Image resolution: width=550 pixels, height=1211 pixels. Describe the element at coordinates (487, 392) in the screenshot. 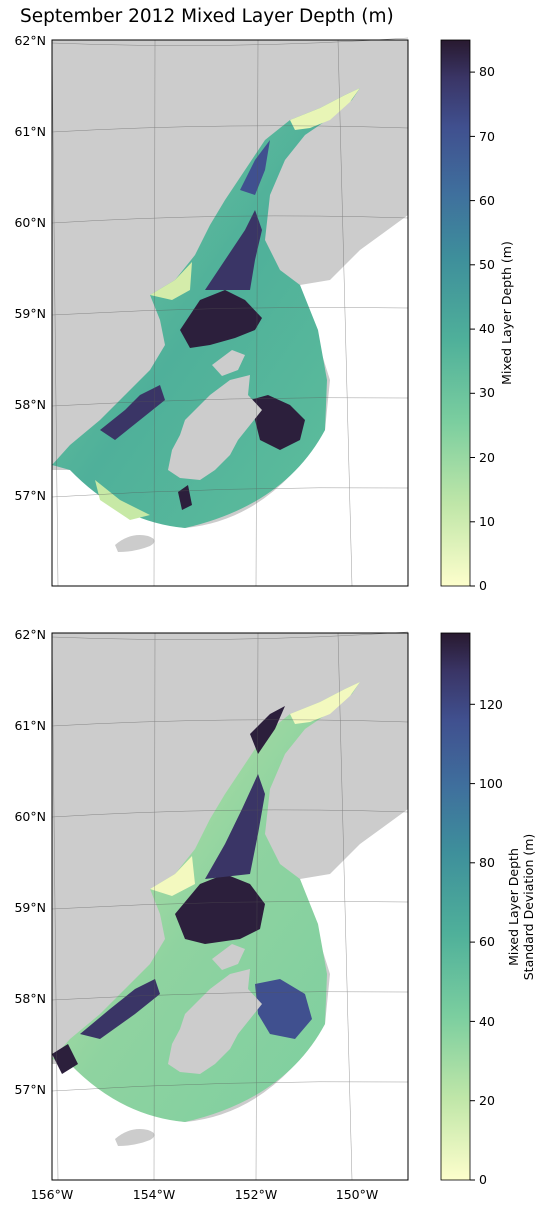

I see `svg-text: 30` at that location.